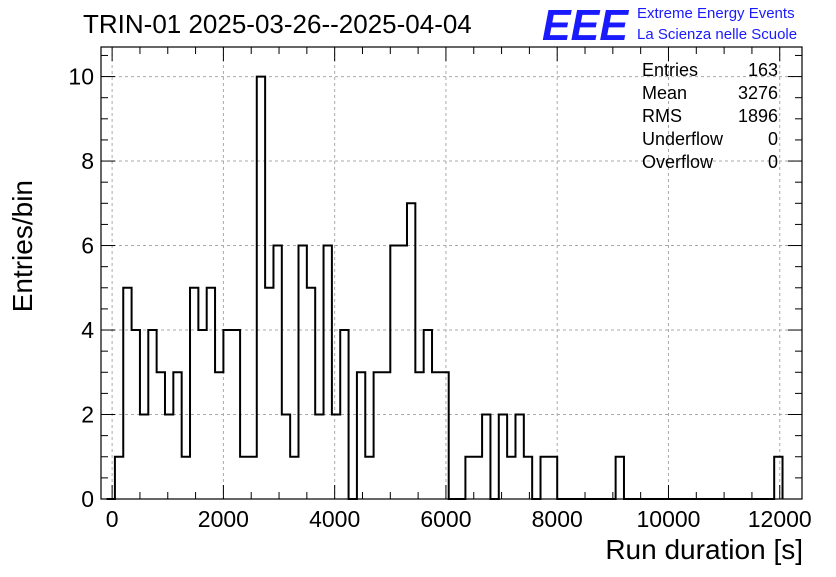 Image resolution: width=836 pixels, height=577 pixels. I want to click on x-tick-labels: 0 2000 4000 6000 8000 10000 12000, so click(459, 519).